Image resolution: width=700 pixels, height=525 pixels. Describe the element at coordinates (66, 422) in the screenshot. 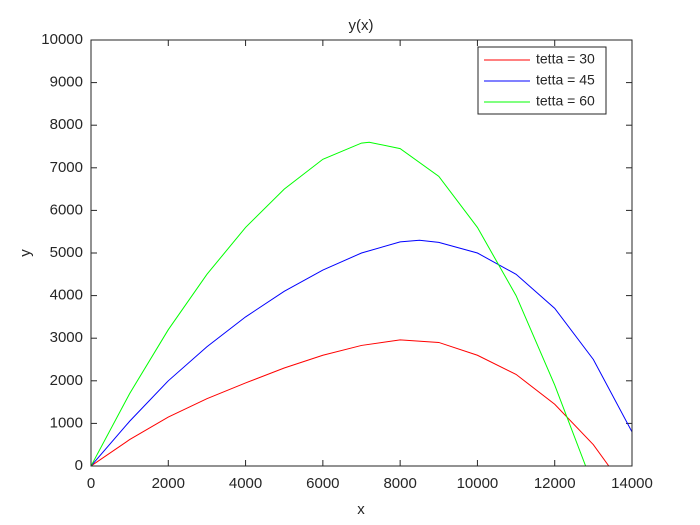

I see `y-tick-label: 1000` at that location.